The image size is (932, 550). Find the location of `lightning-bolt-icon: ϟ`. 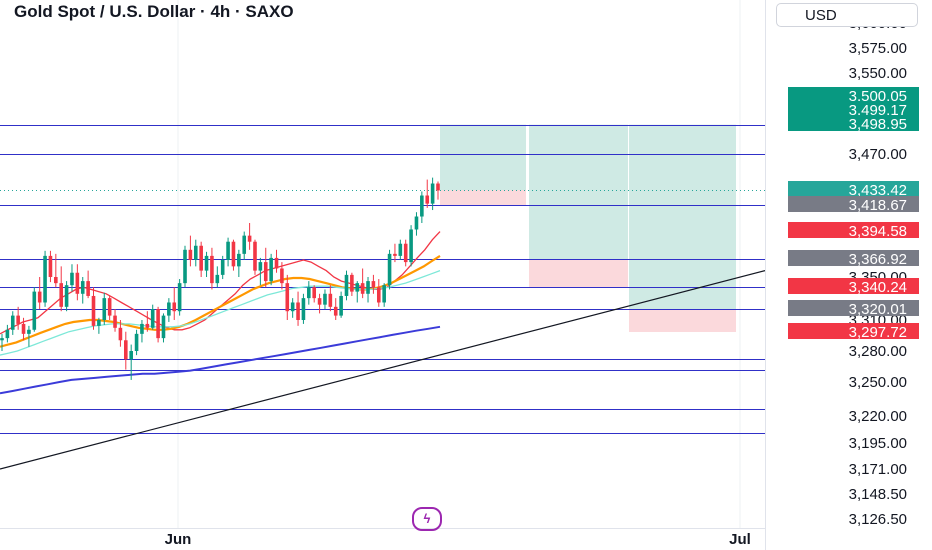

lightning-bolt-icon: ϟ is located at coordinates (427, 519).